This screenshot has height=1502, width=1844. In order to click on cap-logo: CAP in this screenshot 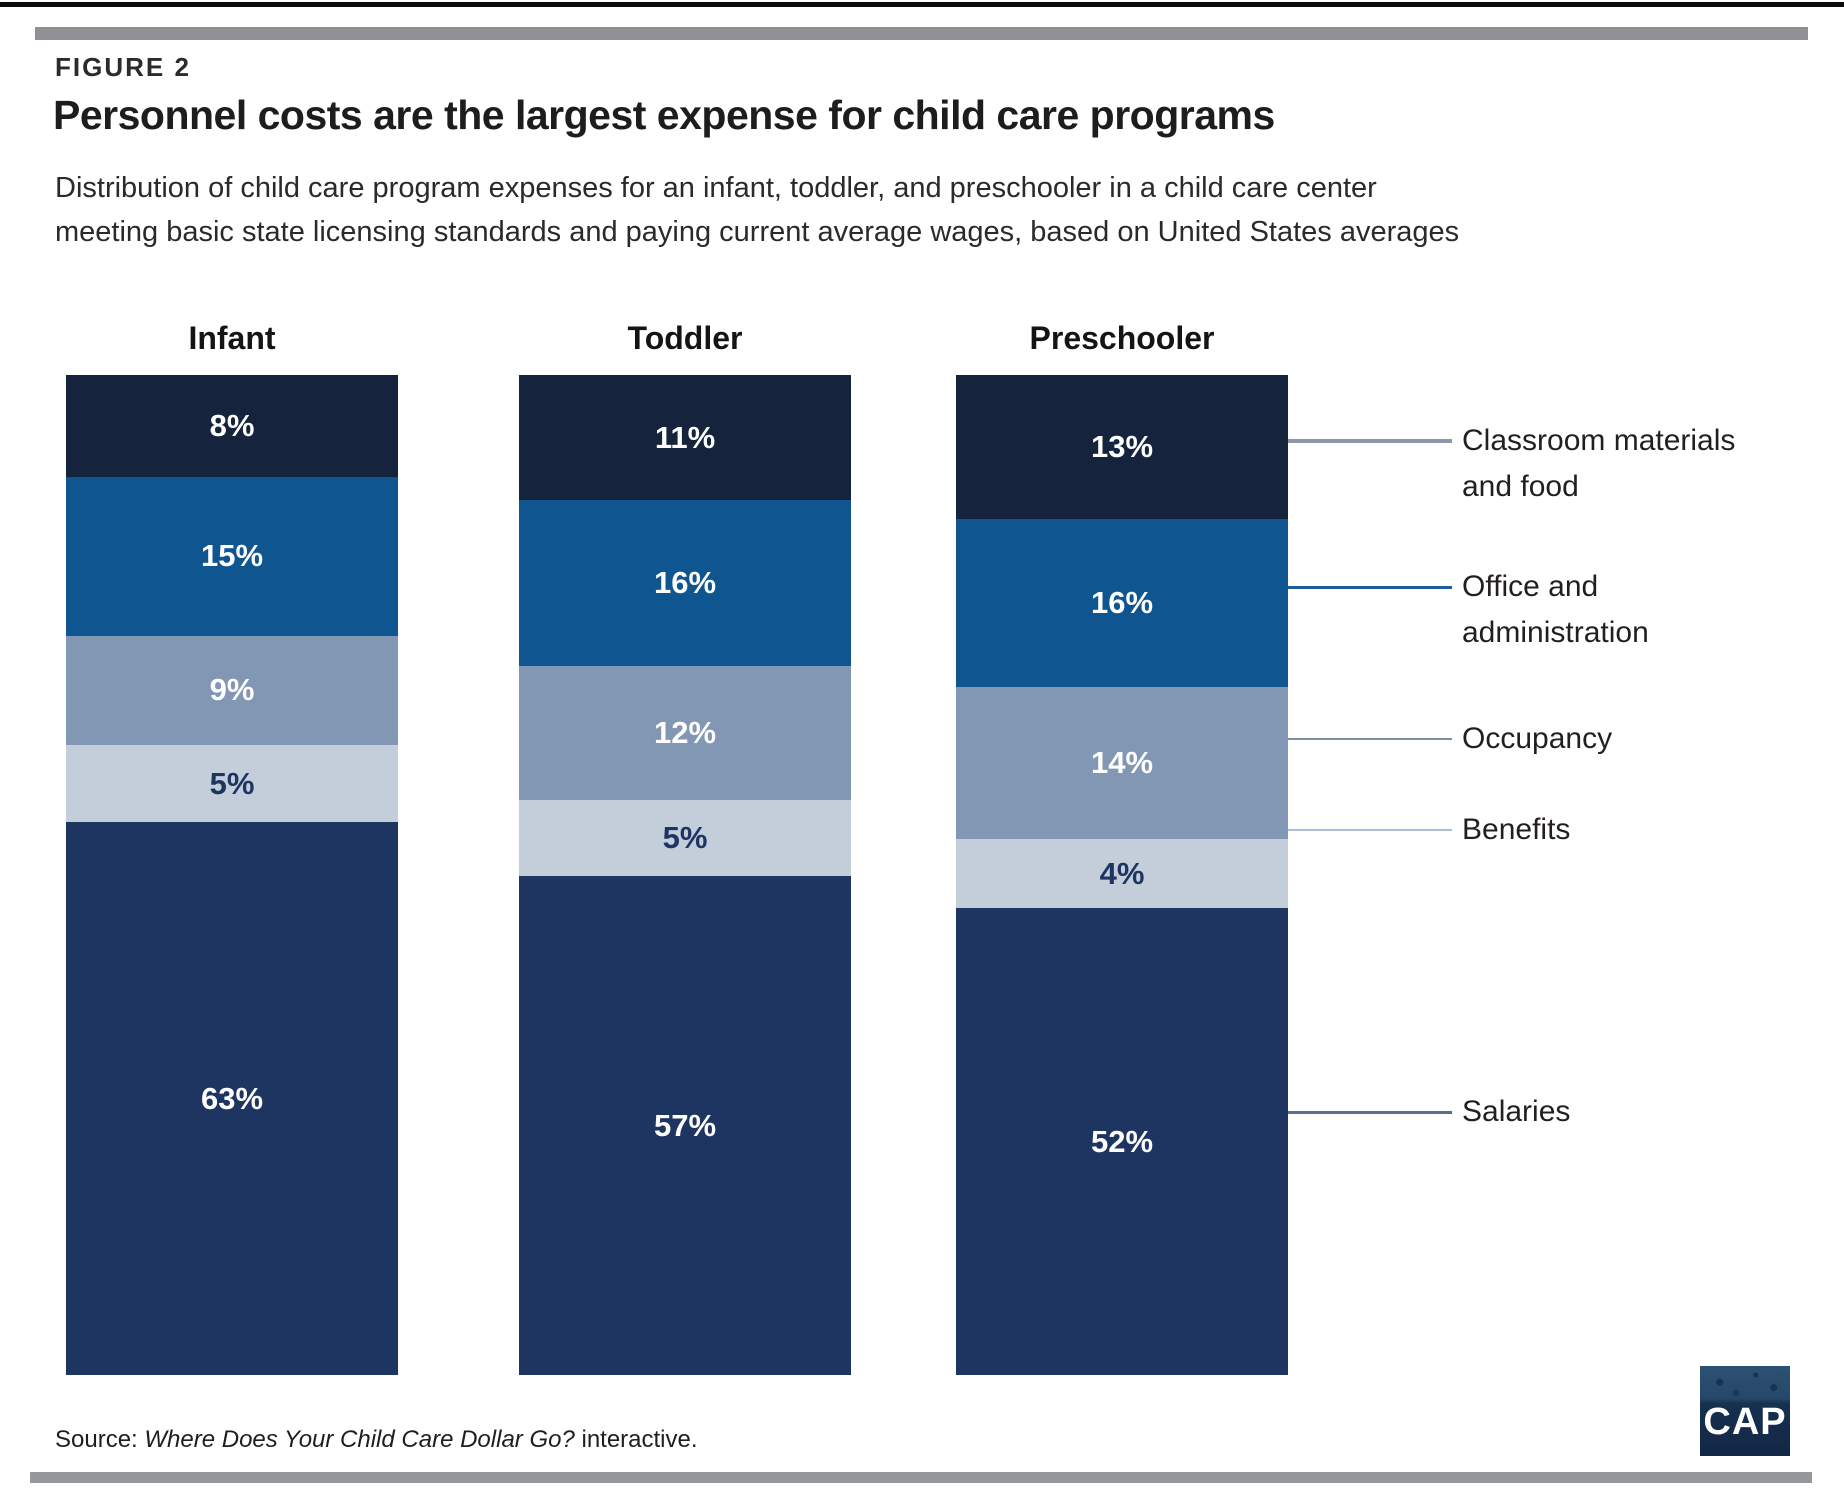, I will do `click(1745, 1411)`.